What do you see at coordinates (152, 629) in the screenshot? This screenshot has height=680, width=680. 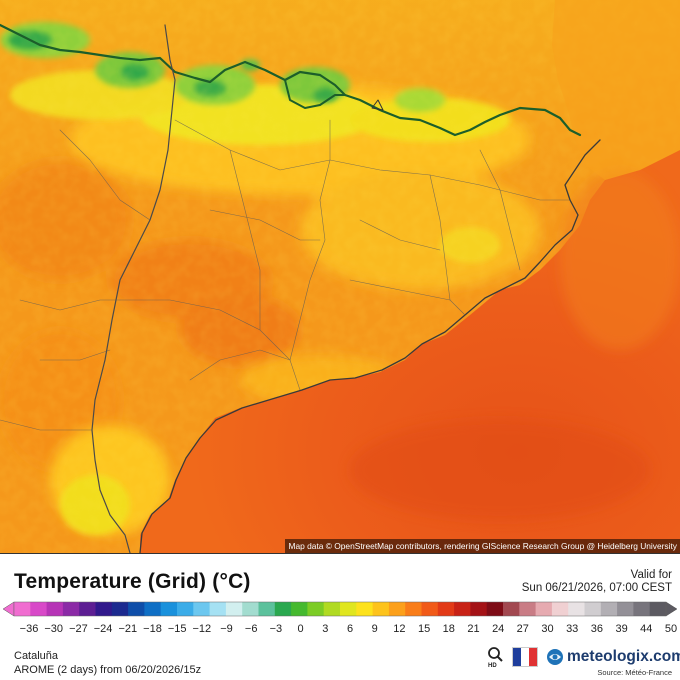 I see `legend-tick-label: −18` at bounding box center [152, 629].